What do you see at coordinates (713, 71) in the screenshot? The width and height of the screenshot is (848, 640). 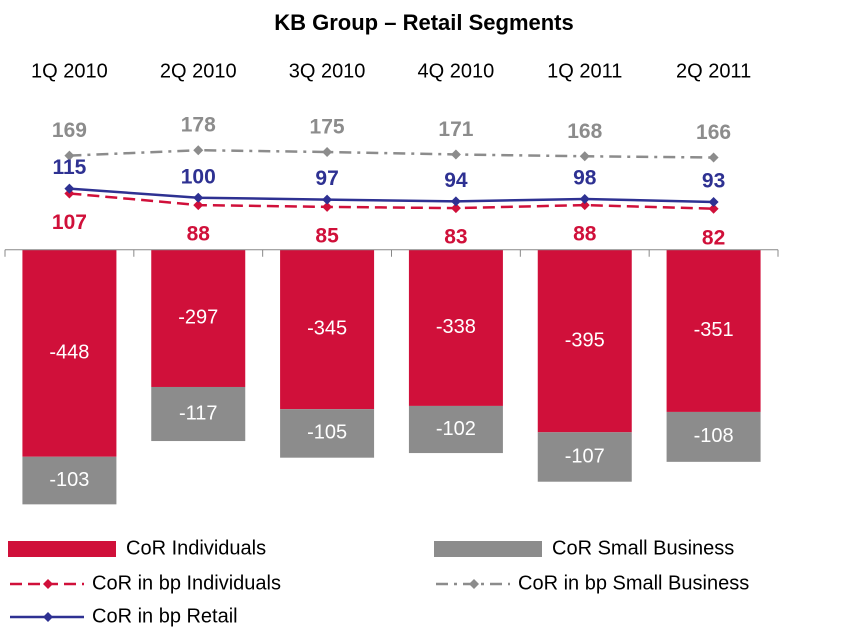 I see `category-label: 2Q 2011` at bounding box center [713, 71].